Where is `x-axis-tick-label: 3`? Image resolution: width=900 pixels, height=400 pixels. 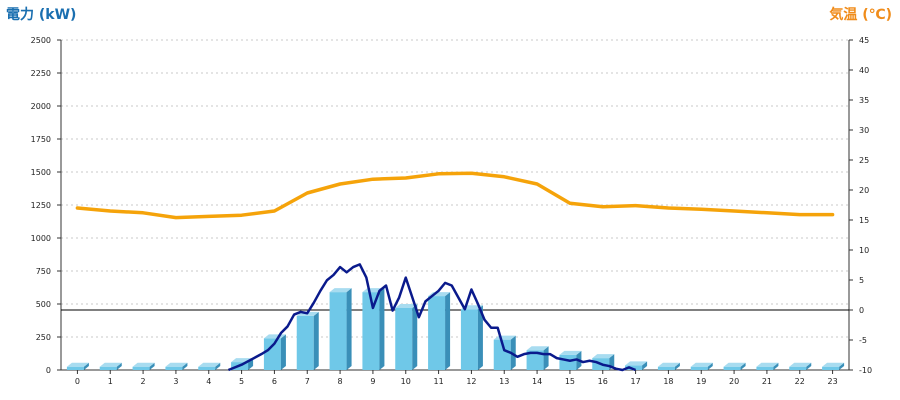 x-axis-tick-label: 3 is located at coordinates (175, 381).